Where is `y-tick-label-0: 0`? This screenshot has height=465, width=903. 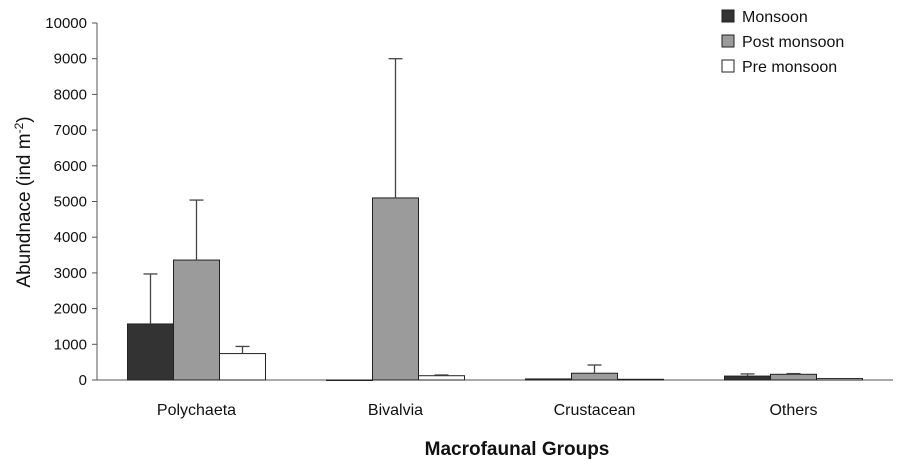 y-tick-label-0: 0 is located at coordinates (83, 380).